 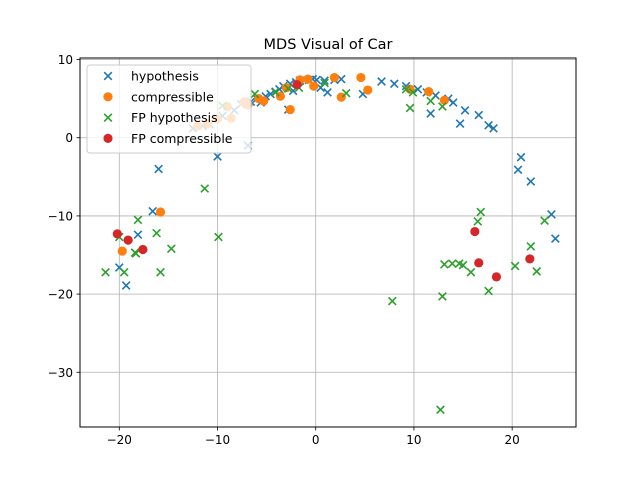 What do you see at coordinates (316, 440) in the screenshot?
I see `x-tick-label: 0` at bounding box center [316, 440].